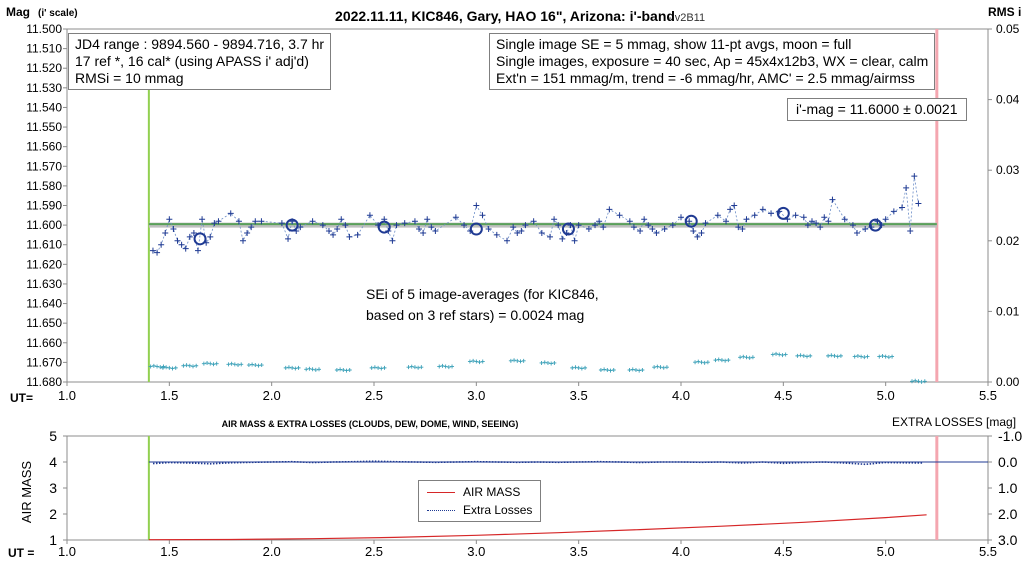 This screenshot has width=1034, height=570. Describe the element at coordinates (954, 422) in the screenshot. I see `lower-y2-axis-label: EXTRA LOSSES [mag]` at that location.